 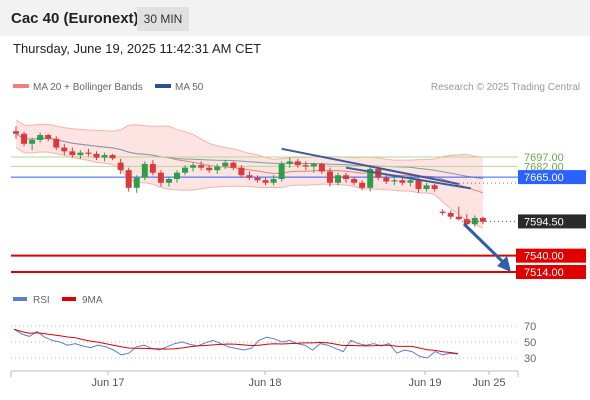 I want to click on level-label-7665-00: 7665.00, so click(x=544, y=178).